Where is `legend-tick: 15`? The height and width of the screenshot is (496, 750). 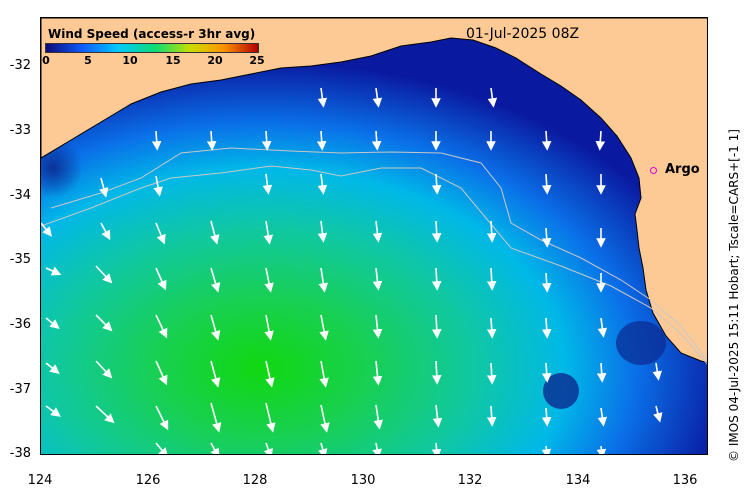 legend-tick: 15 is located at coordinates (173, 60).